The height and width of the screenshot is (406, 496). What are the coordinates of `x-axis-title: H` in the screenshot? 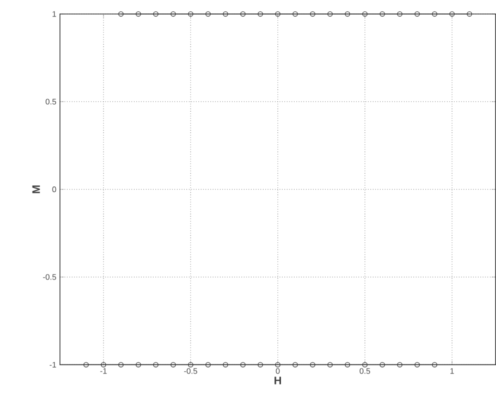 It's located at (277, 380).